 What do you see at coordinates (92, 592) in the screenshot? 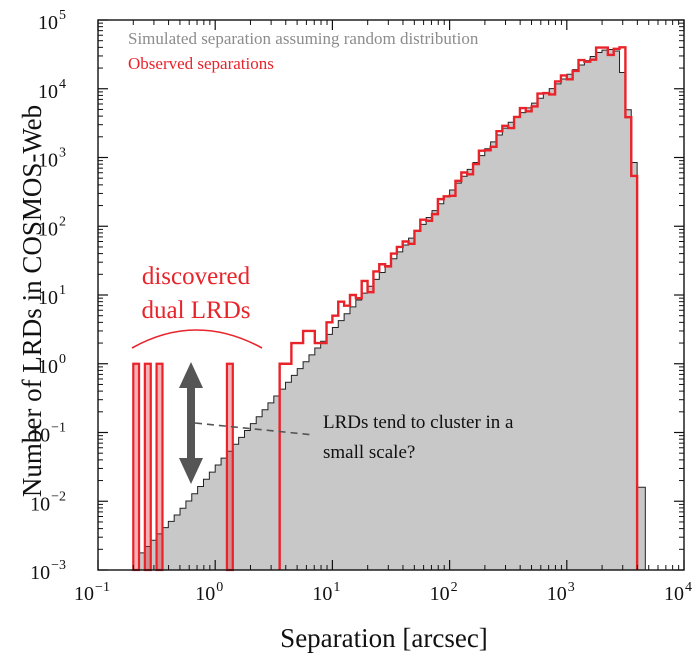
I see `x-tick-label: 10⁻¹` at bounding box center [92, 592].